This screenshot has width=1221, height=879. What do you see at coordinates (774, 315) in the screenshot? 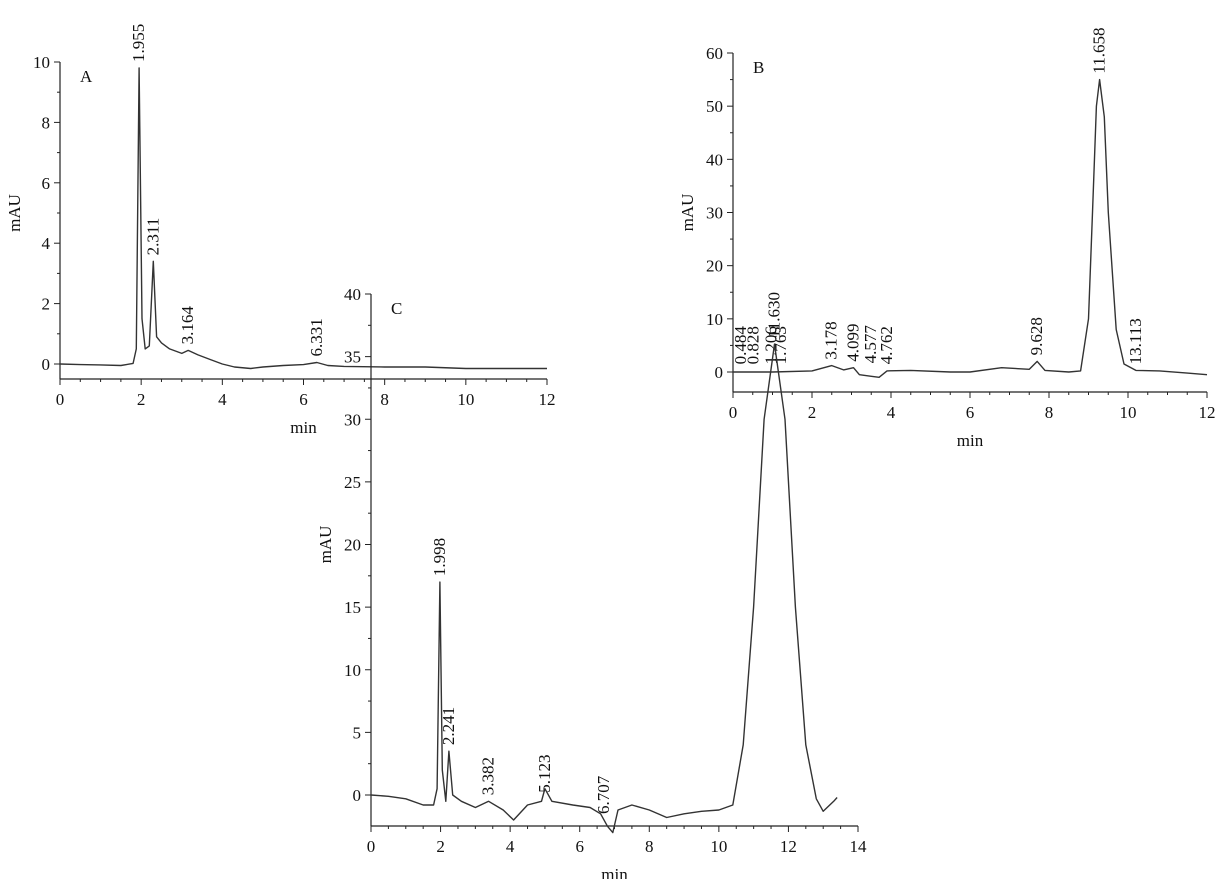
I see `peak-label-c: 11.630` at bounding box center [774, 315].